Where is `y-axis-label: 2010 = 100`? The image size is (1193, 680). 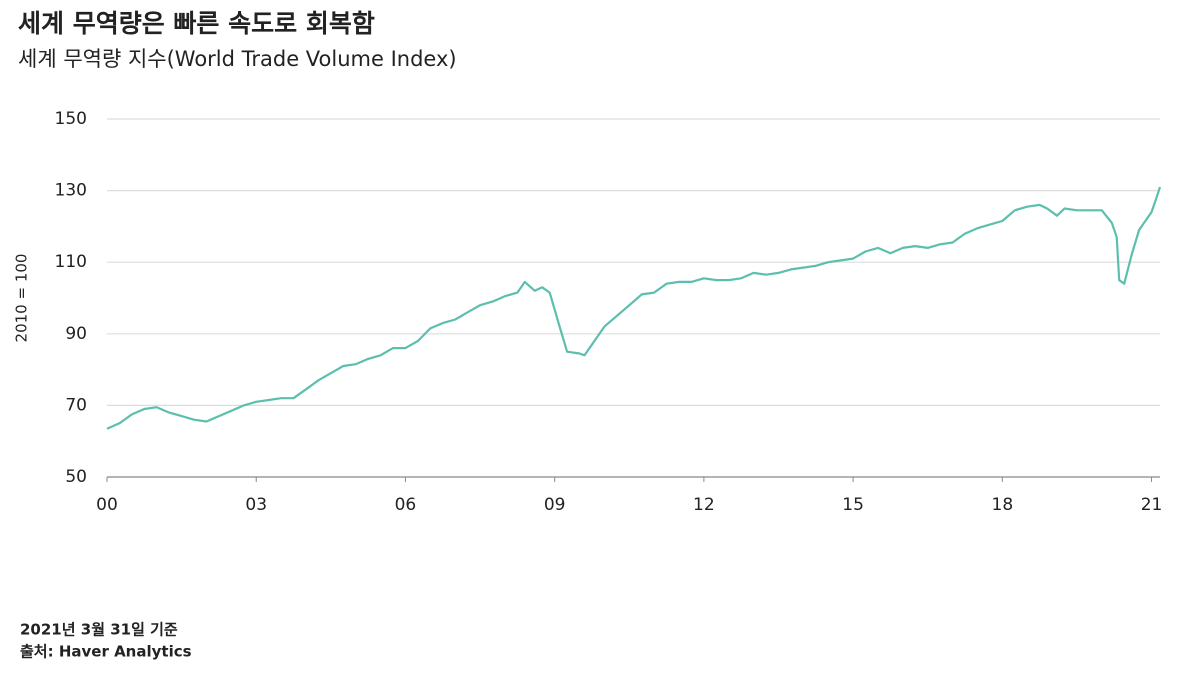
y-axis-label: 2010 = 100 is located at coordinates (22, 298).